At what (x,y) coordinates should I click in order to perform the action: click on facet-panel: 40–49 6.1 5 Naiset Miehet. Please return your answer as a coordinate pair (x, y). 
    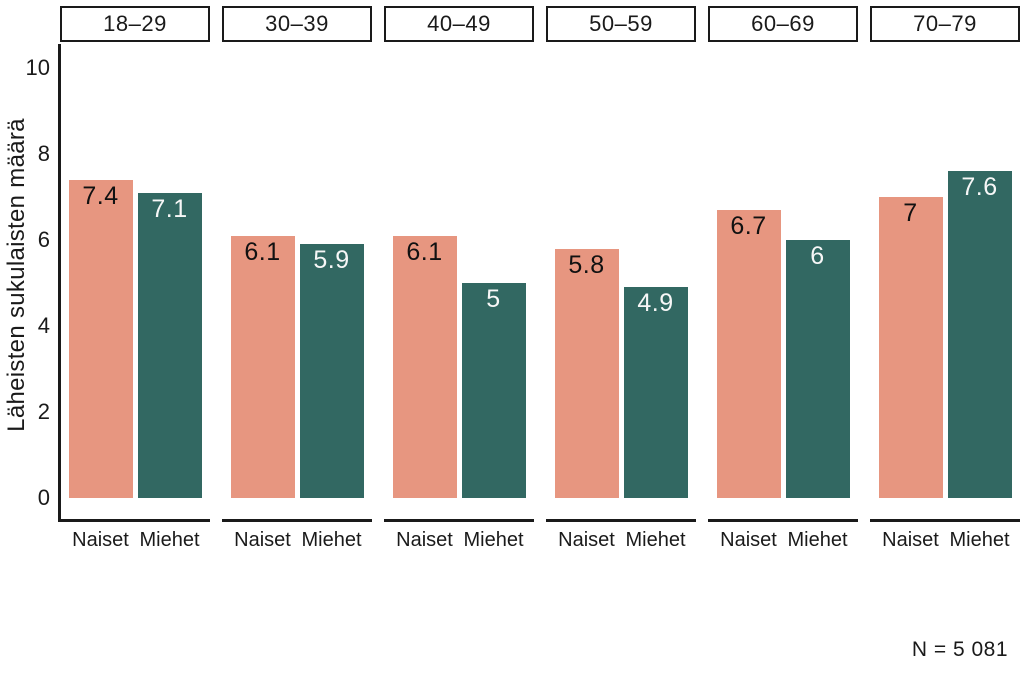
    Looking at the image, I should click on (459, 279).